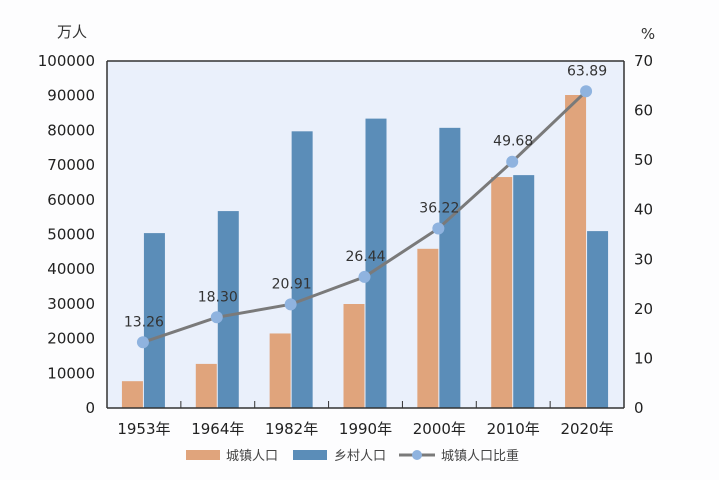 The image size is (719, 480). Describe the element at coordinates (643, 358) in the screenshot. I see `right-tick-label: 10` at that location.